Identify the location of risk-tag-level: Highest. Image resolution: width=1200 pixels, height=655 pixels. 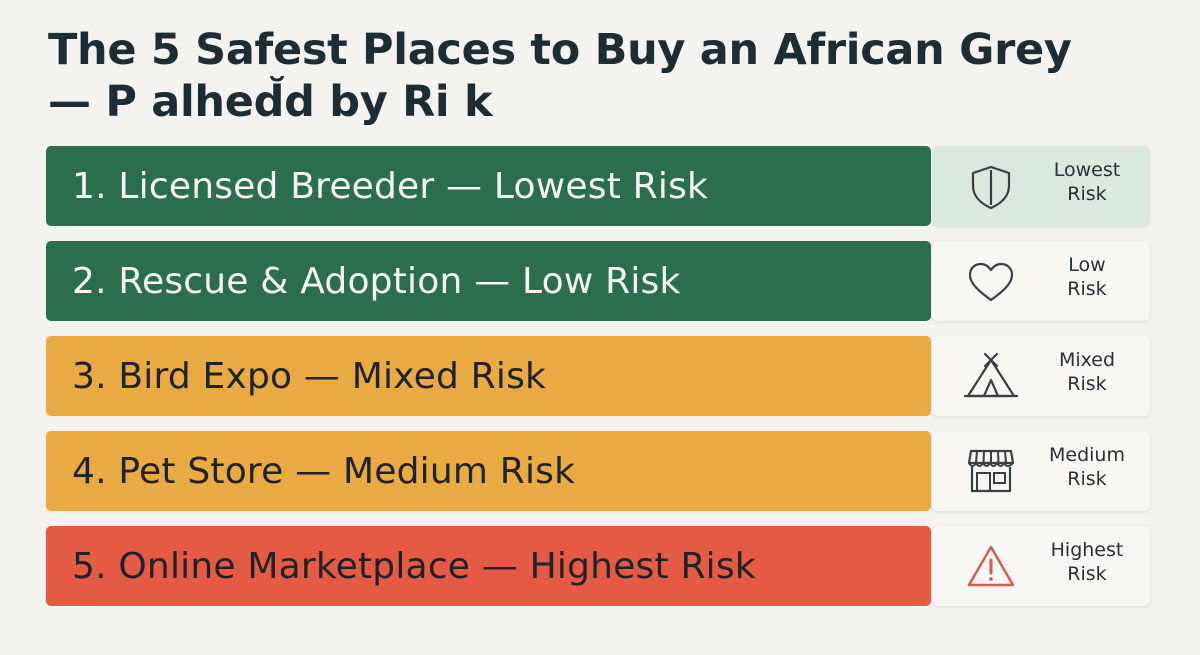
(1087, 550).